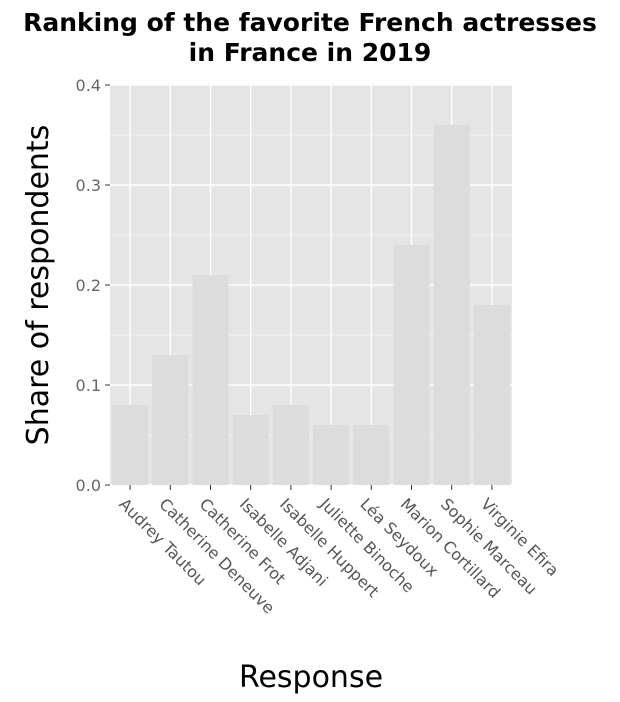  I want to click on y-tick-label: 0.0, so click(88, 485).